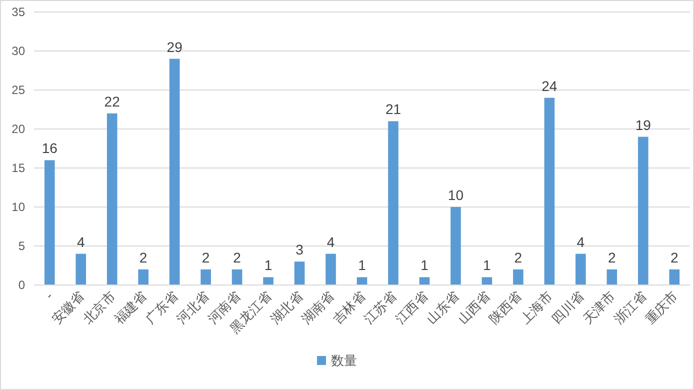  I want to click on data-label: 19, so click(643, 124).